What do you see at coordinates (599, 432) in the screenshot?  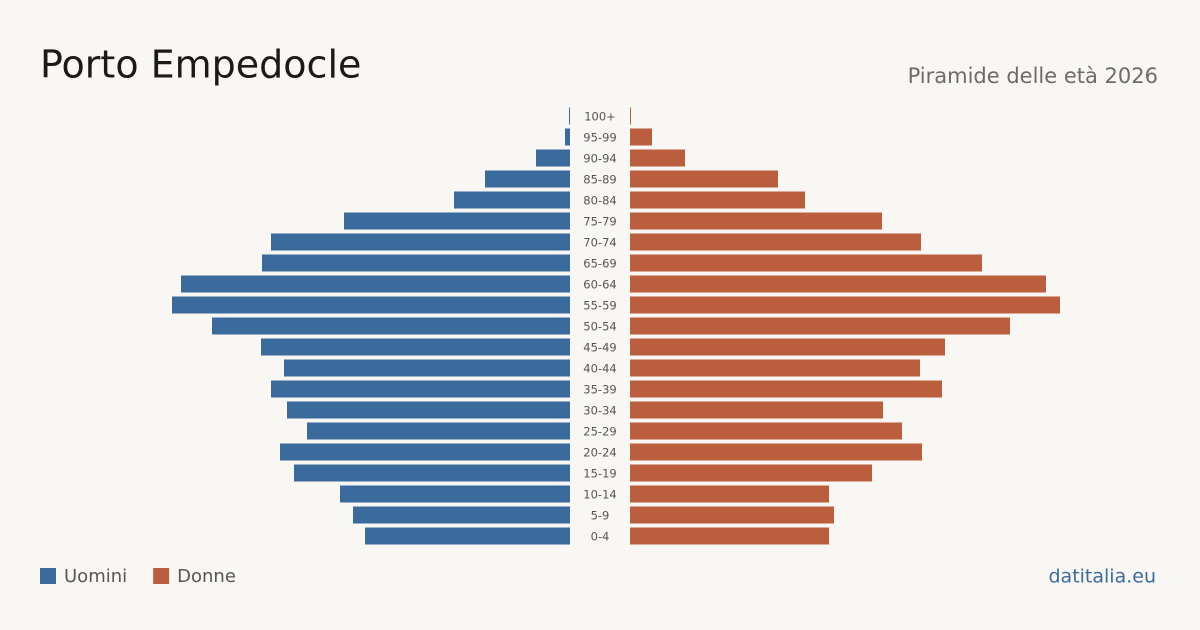 I see `age-label: 25-29` at bounding box center [599, 432].